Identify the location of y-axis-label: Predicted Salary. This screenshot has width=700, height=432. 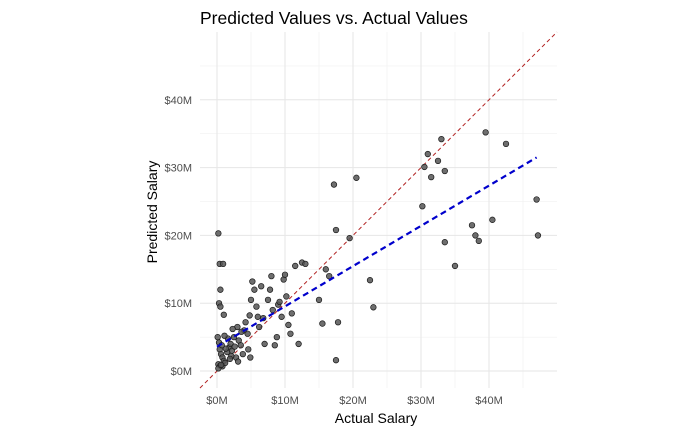
(152, 212).